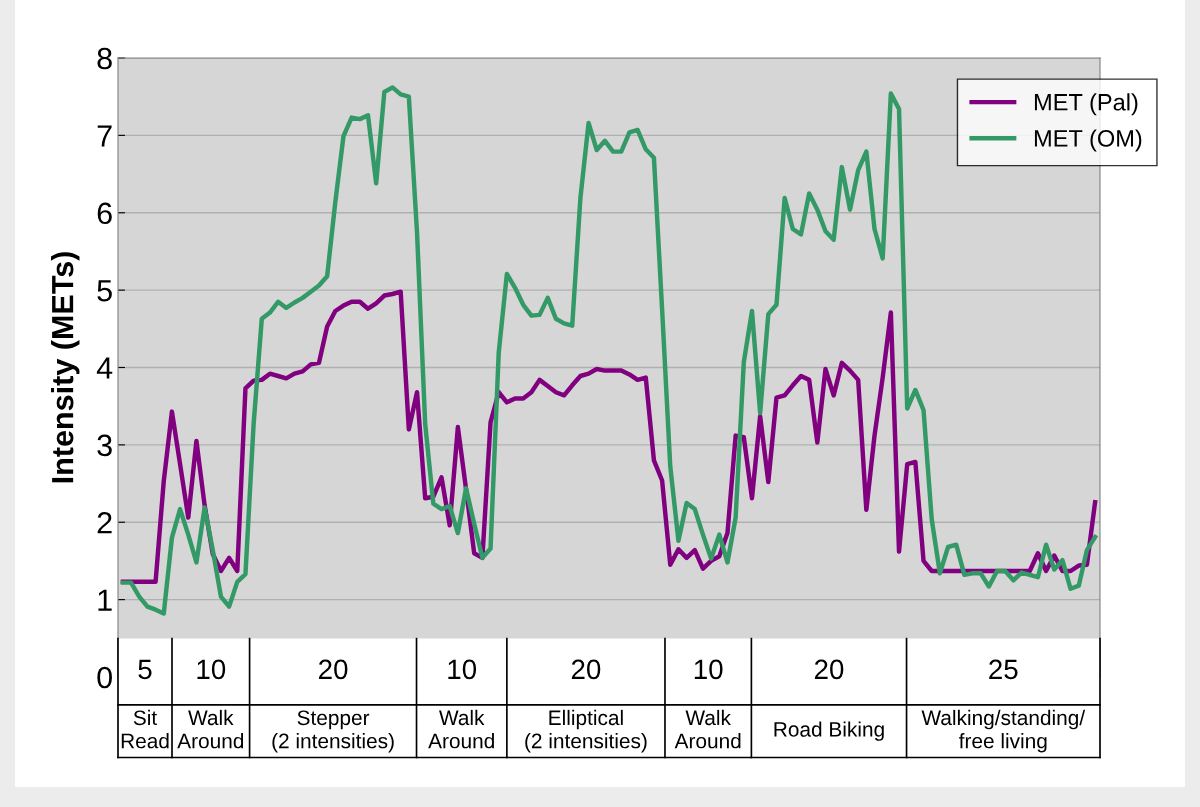 This screenshot has height=807, width=1200. I want to click on y-tick-label: 7, so click(104, 136).